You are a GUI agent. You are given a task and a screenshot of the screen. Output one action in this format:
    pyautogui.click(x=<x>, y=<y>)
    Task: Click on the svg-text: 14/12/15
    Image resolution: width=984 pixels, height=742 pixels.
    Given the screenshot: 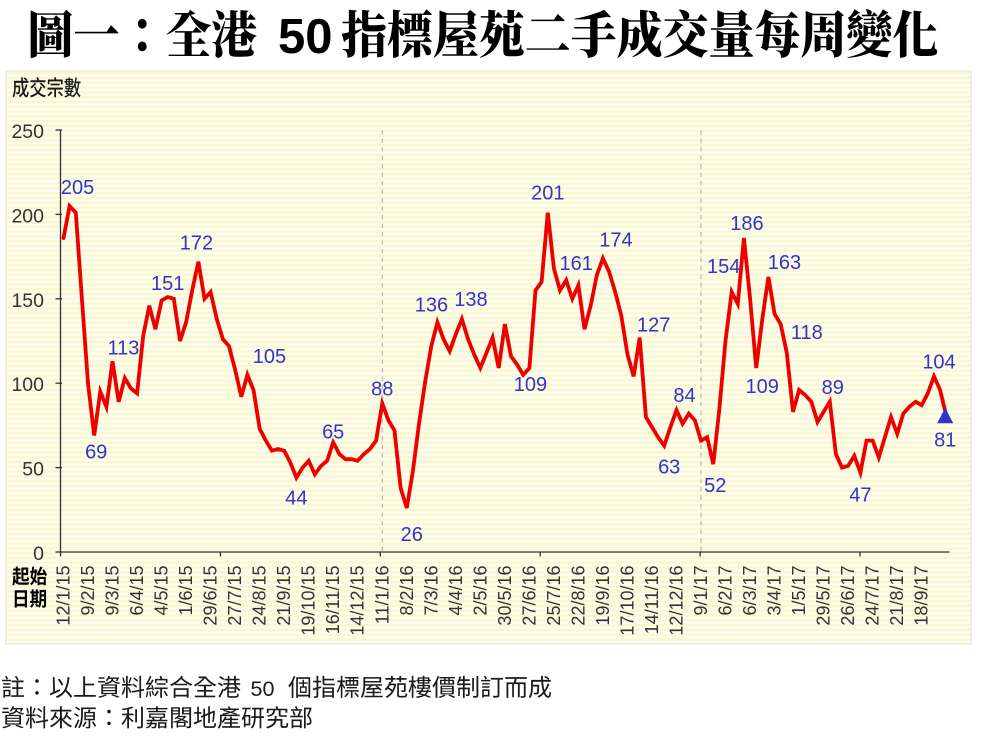 What is the action you would take?
    pyautogui.click(x=358, y=601)
    